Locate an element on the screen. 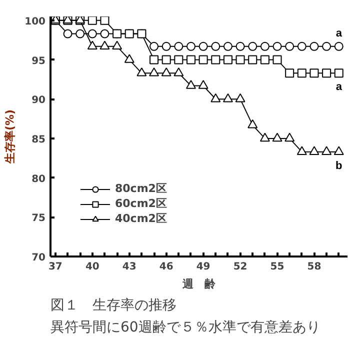 The height and width of the screenshot is (337, 353). x-tick-label: 52 is located at coordinates (240, 267).